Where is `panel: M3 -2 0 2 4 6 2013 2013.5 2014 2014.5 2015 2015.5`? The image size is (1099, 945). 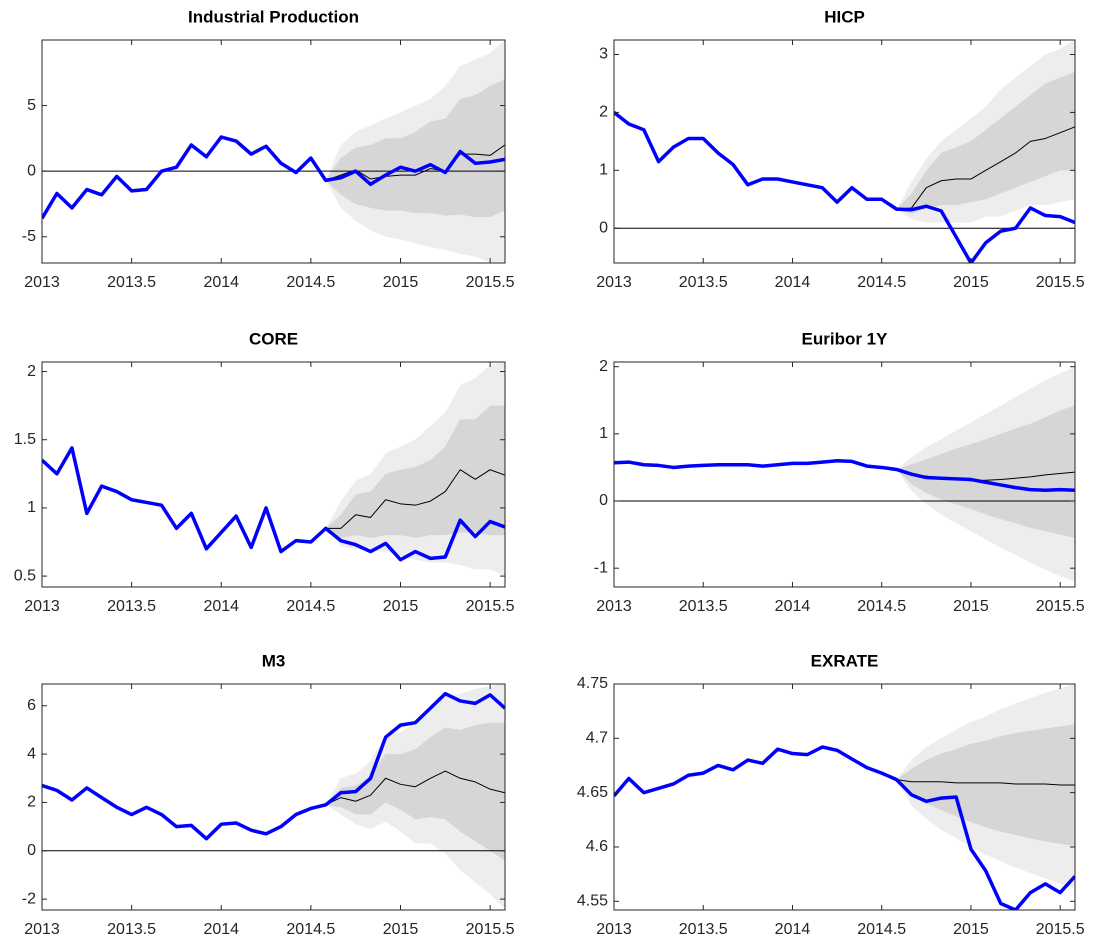 panel: M3 -2 0 2 4 6 2013 2013.5 2014 2014.5 2015 2015.5 is located at coordinates (268, 794).